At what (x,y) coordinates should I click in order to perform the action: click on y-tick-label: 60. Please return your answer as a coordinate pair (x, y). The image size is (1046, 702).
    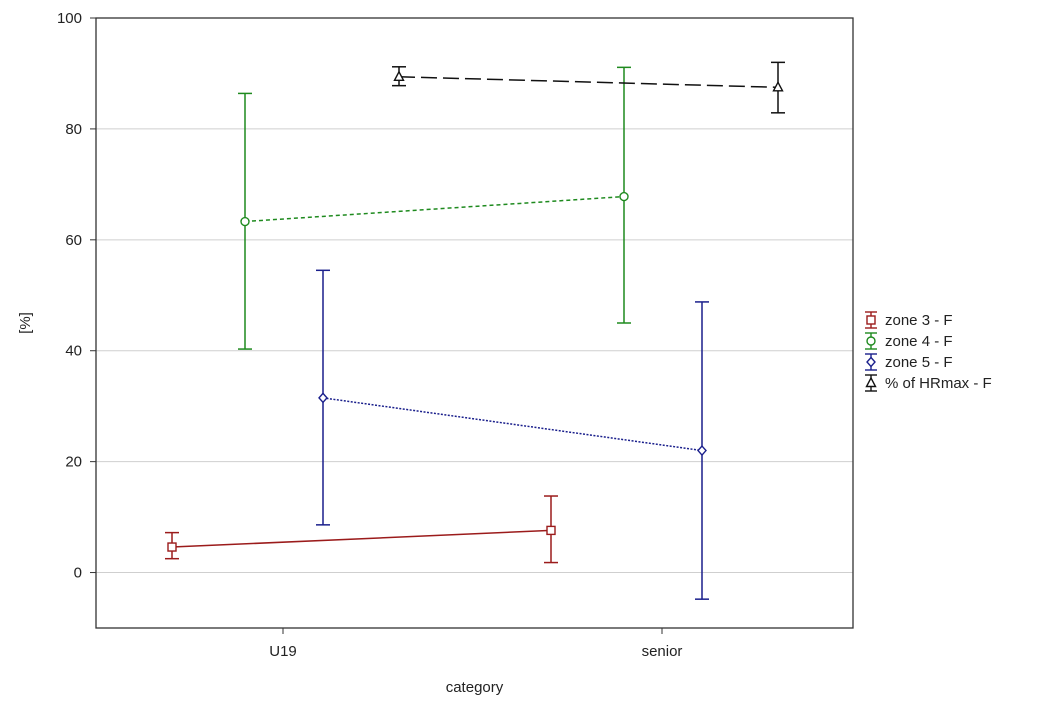
    Looking at the image, I should click on (73, 240).